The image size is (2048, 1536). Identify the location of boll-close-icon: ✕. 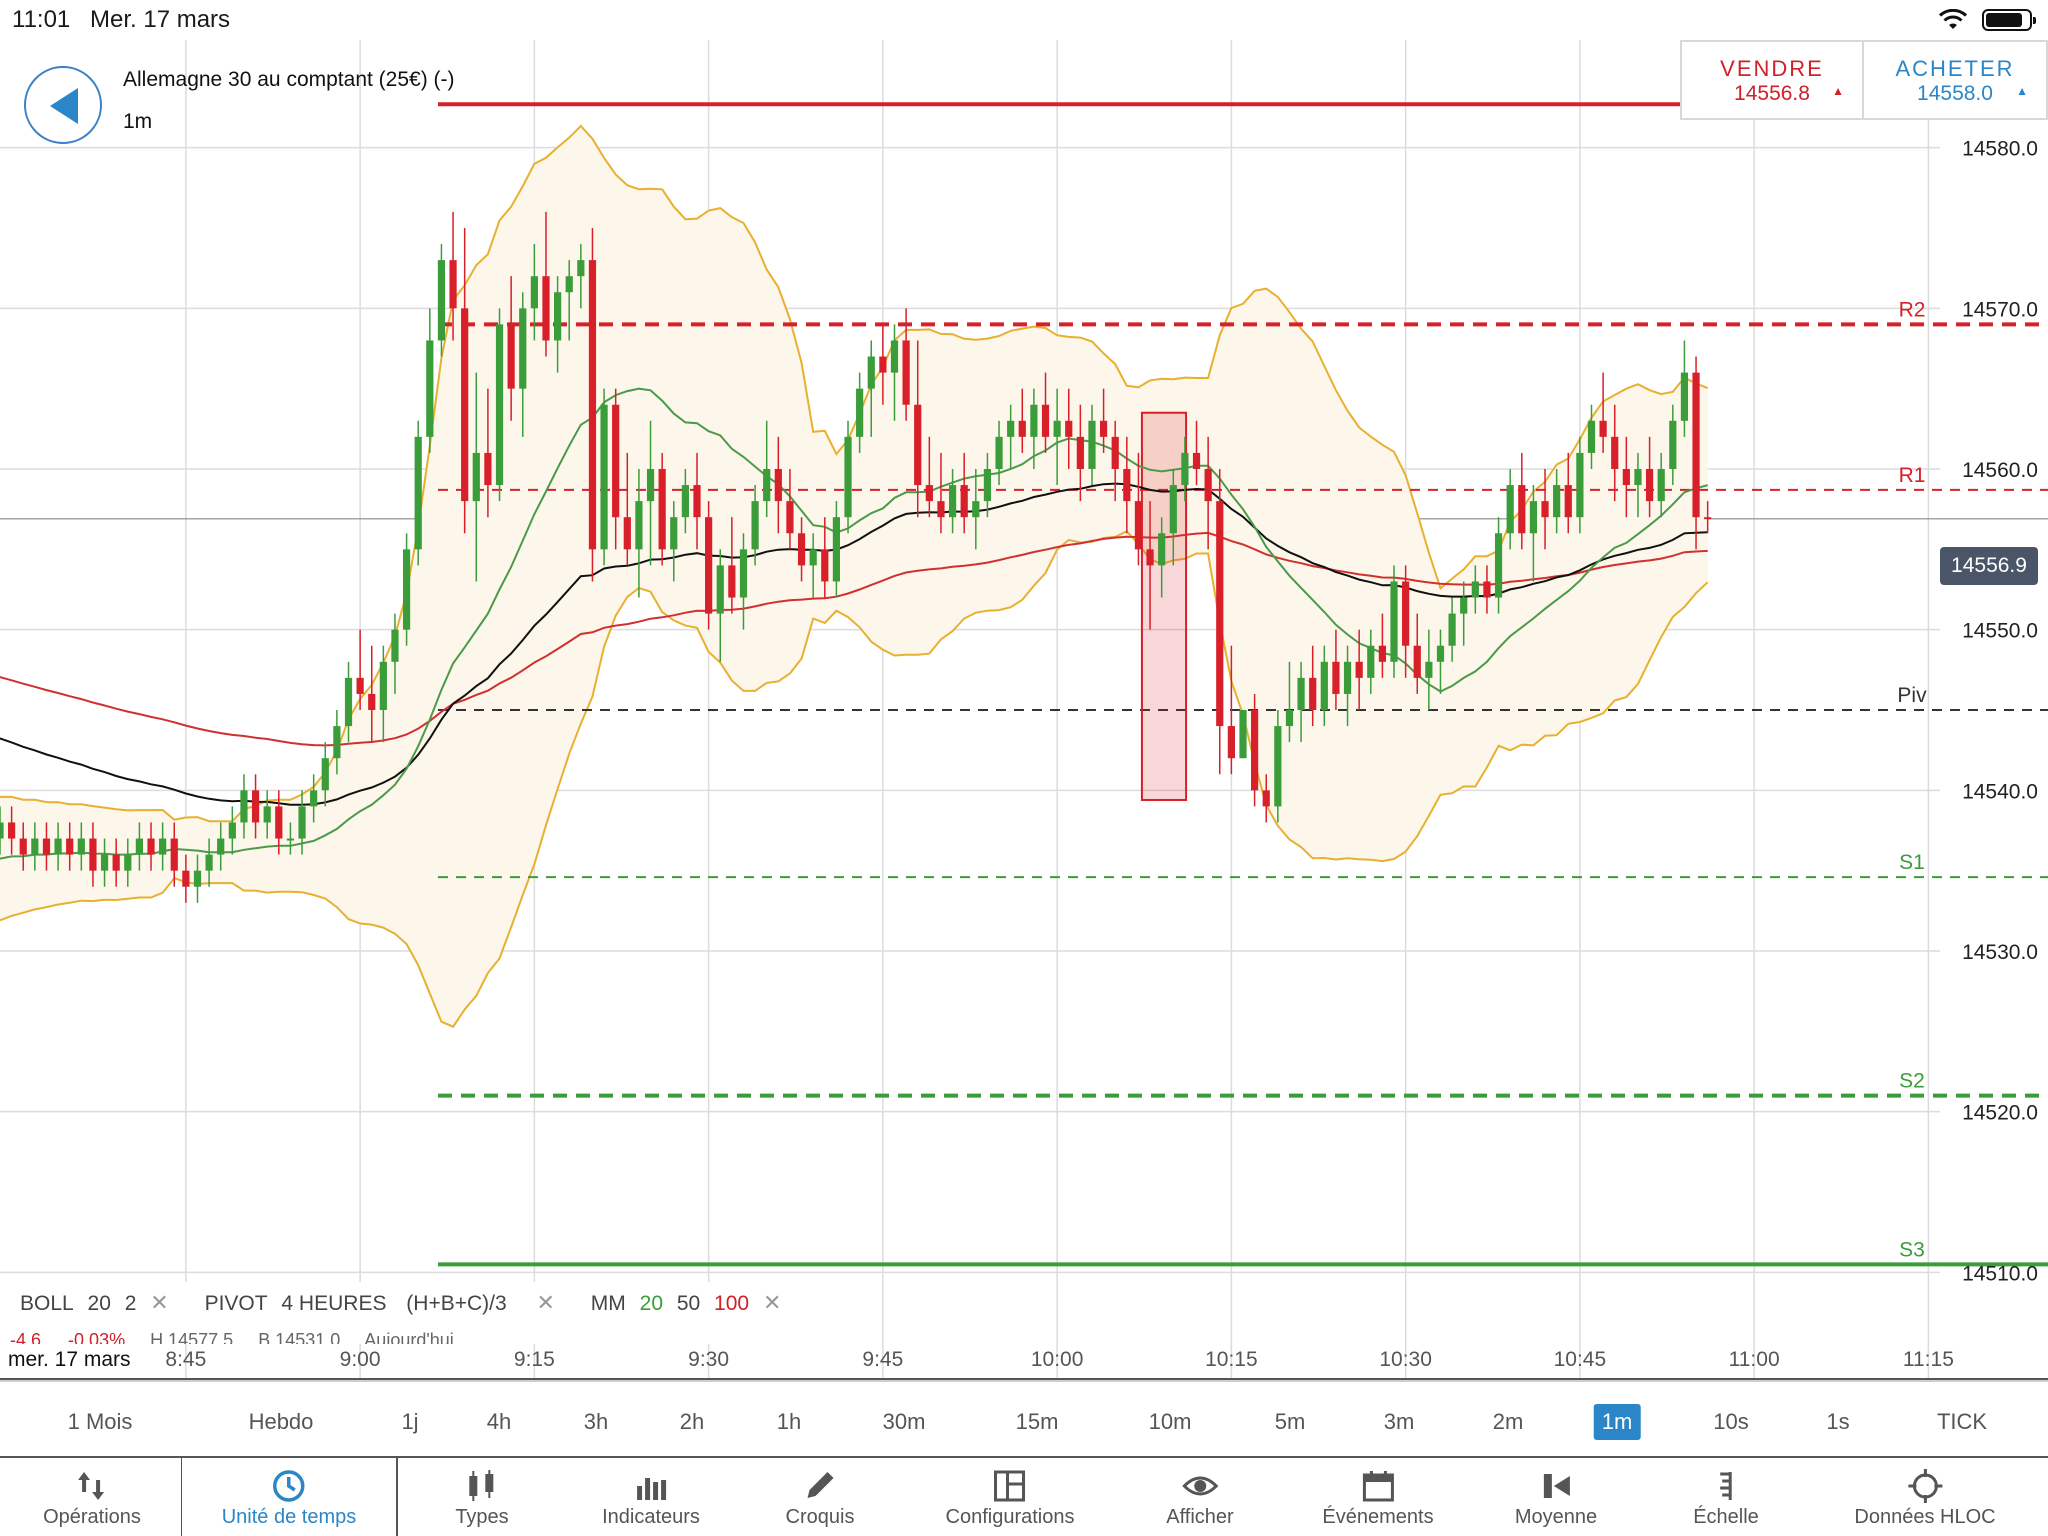
(159, 1302).